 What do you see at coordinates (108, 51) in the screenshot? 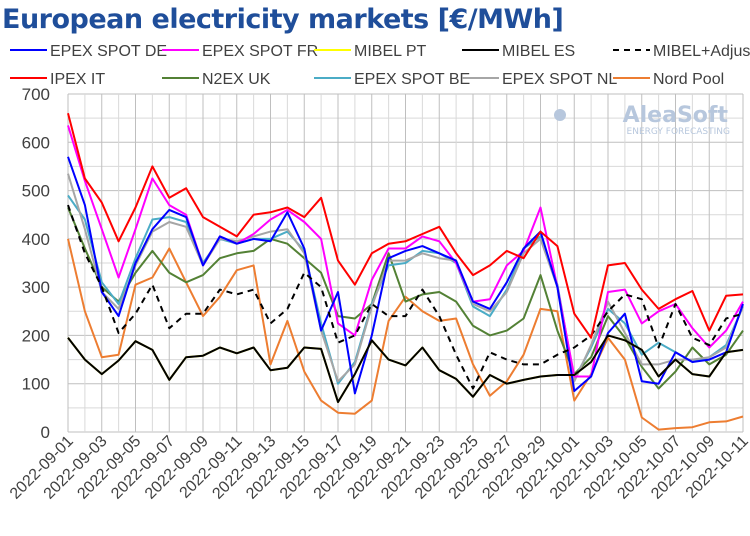
I see `legend-label: EPEX SPOT DE` at bounding box center [108, 51].